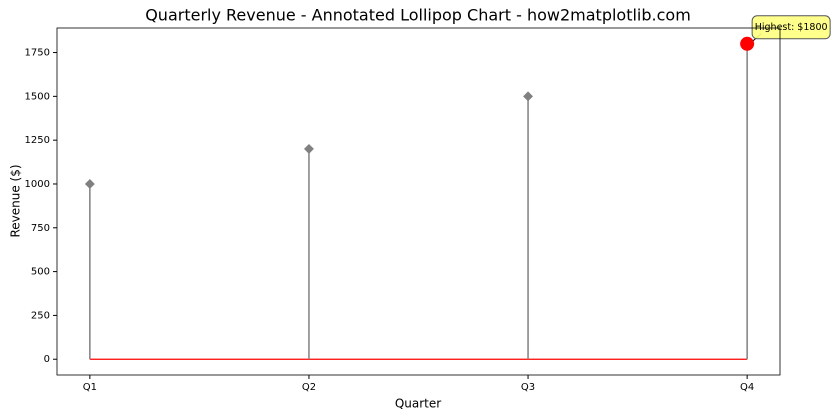  Describe the element at coordinates (37, 53) in the screenshot. I see `y-tick-label: 1750` at that location.